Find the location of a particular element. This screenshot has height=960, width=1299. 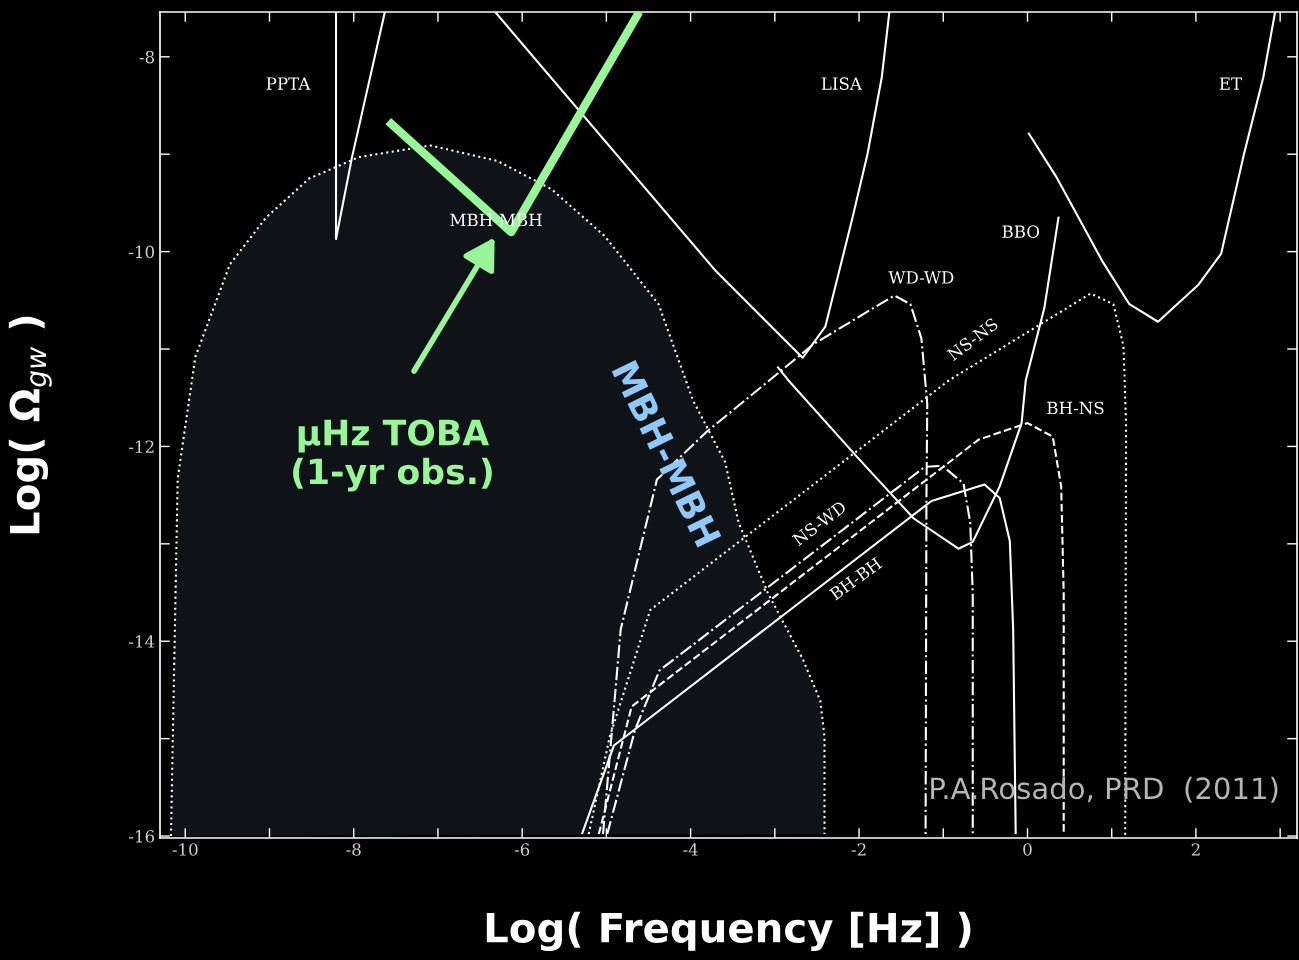

y-tick-label: -10 is located at coordinates (142, 252).